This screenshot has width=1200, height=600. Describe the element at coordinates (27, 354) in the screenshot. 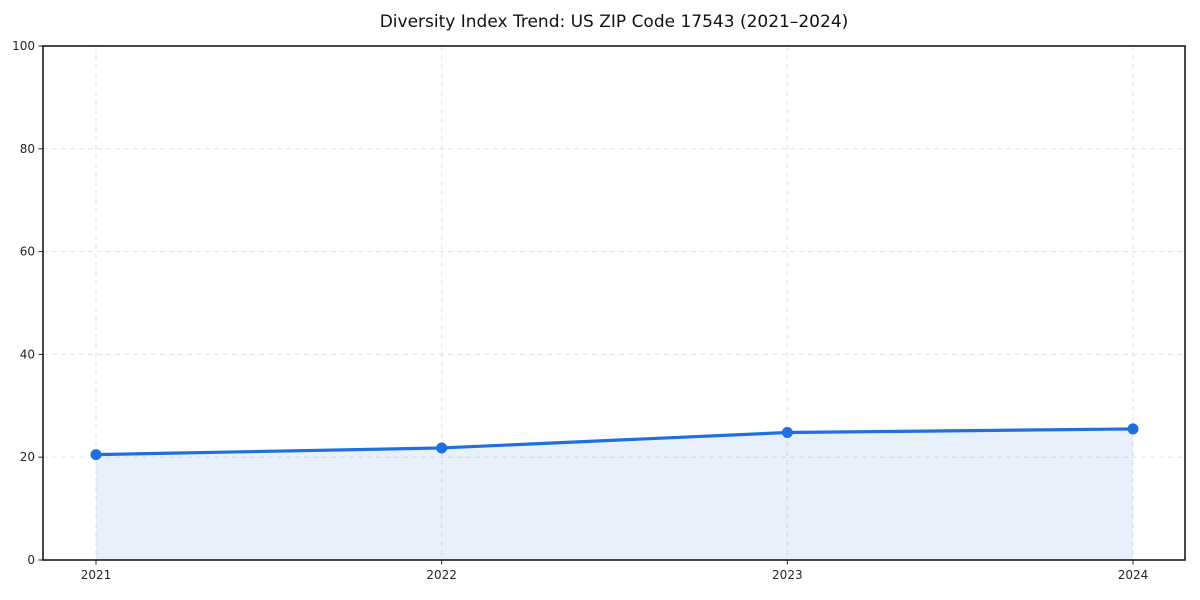

I see `y-tick-label: 40` at that location.